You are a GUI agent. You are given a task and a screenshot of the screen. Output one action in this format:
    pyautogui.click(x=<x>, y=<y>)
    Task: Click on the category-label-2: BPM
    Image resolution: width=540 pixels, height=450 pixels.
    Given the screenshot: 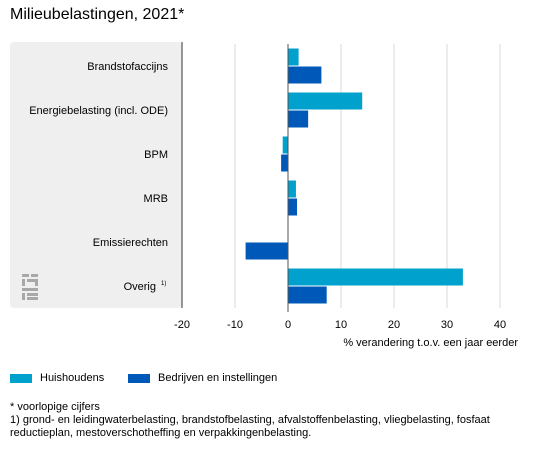 What is the action you would take?
    pyautogui.click(x=156, y=155)
    